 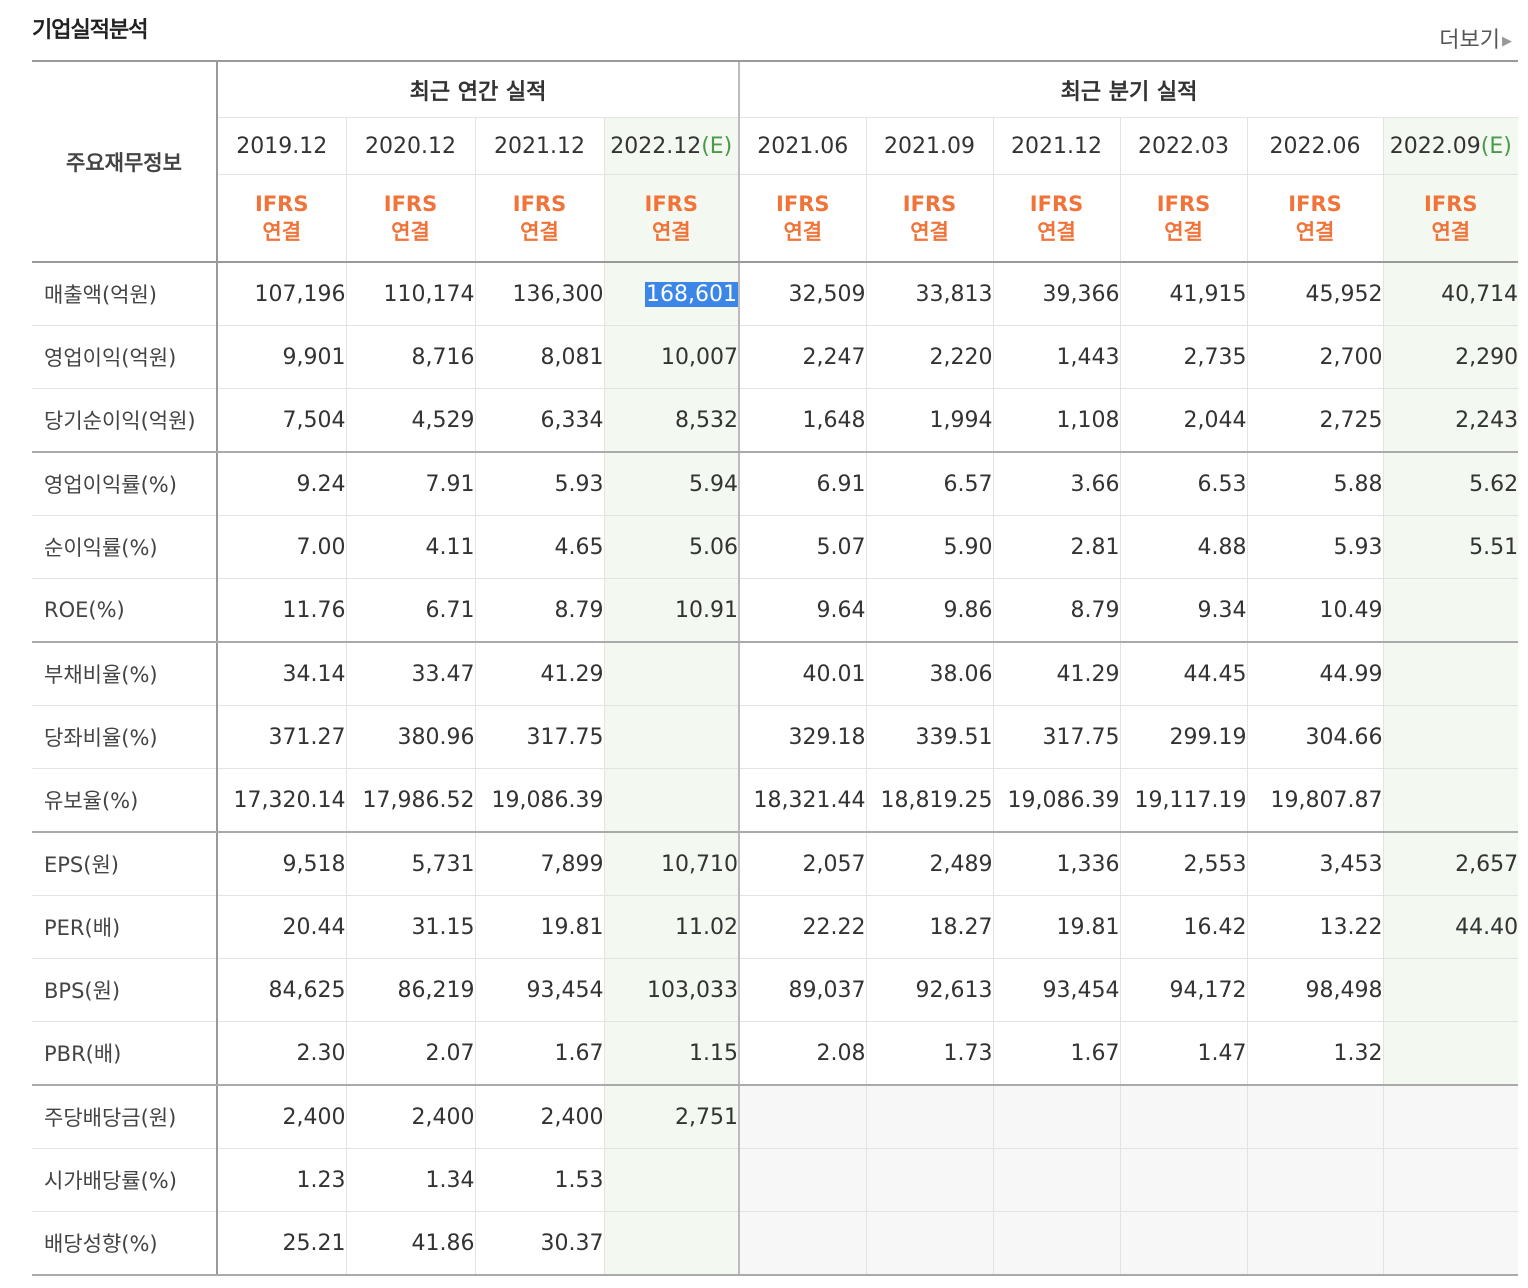 What do you see at coordinates (802, 1053) in the screenshot?
I see `table-cell: 2.08` at bounding box center [802, 1053].